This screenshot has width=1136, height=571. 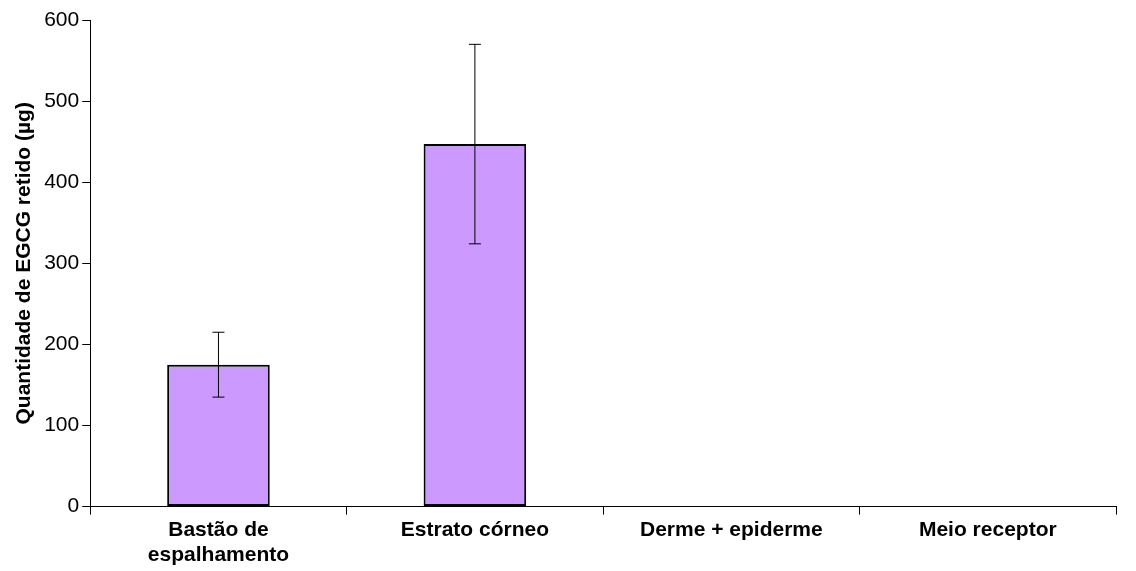 What do you see at coordinates (474, 528) in the screenshot?
I see `x-tick-label: Estrato córneo` at bounding box center [474, 528].